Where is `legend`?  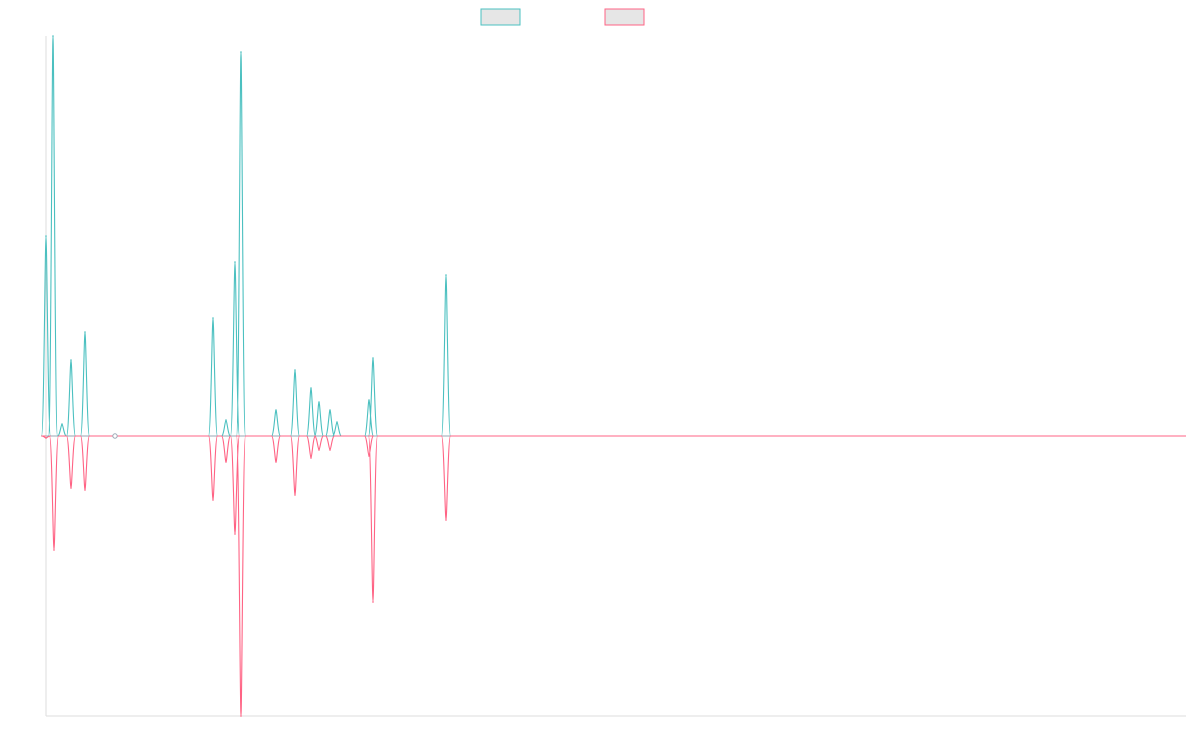
legend is located at coordinates (562, 17).